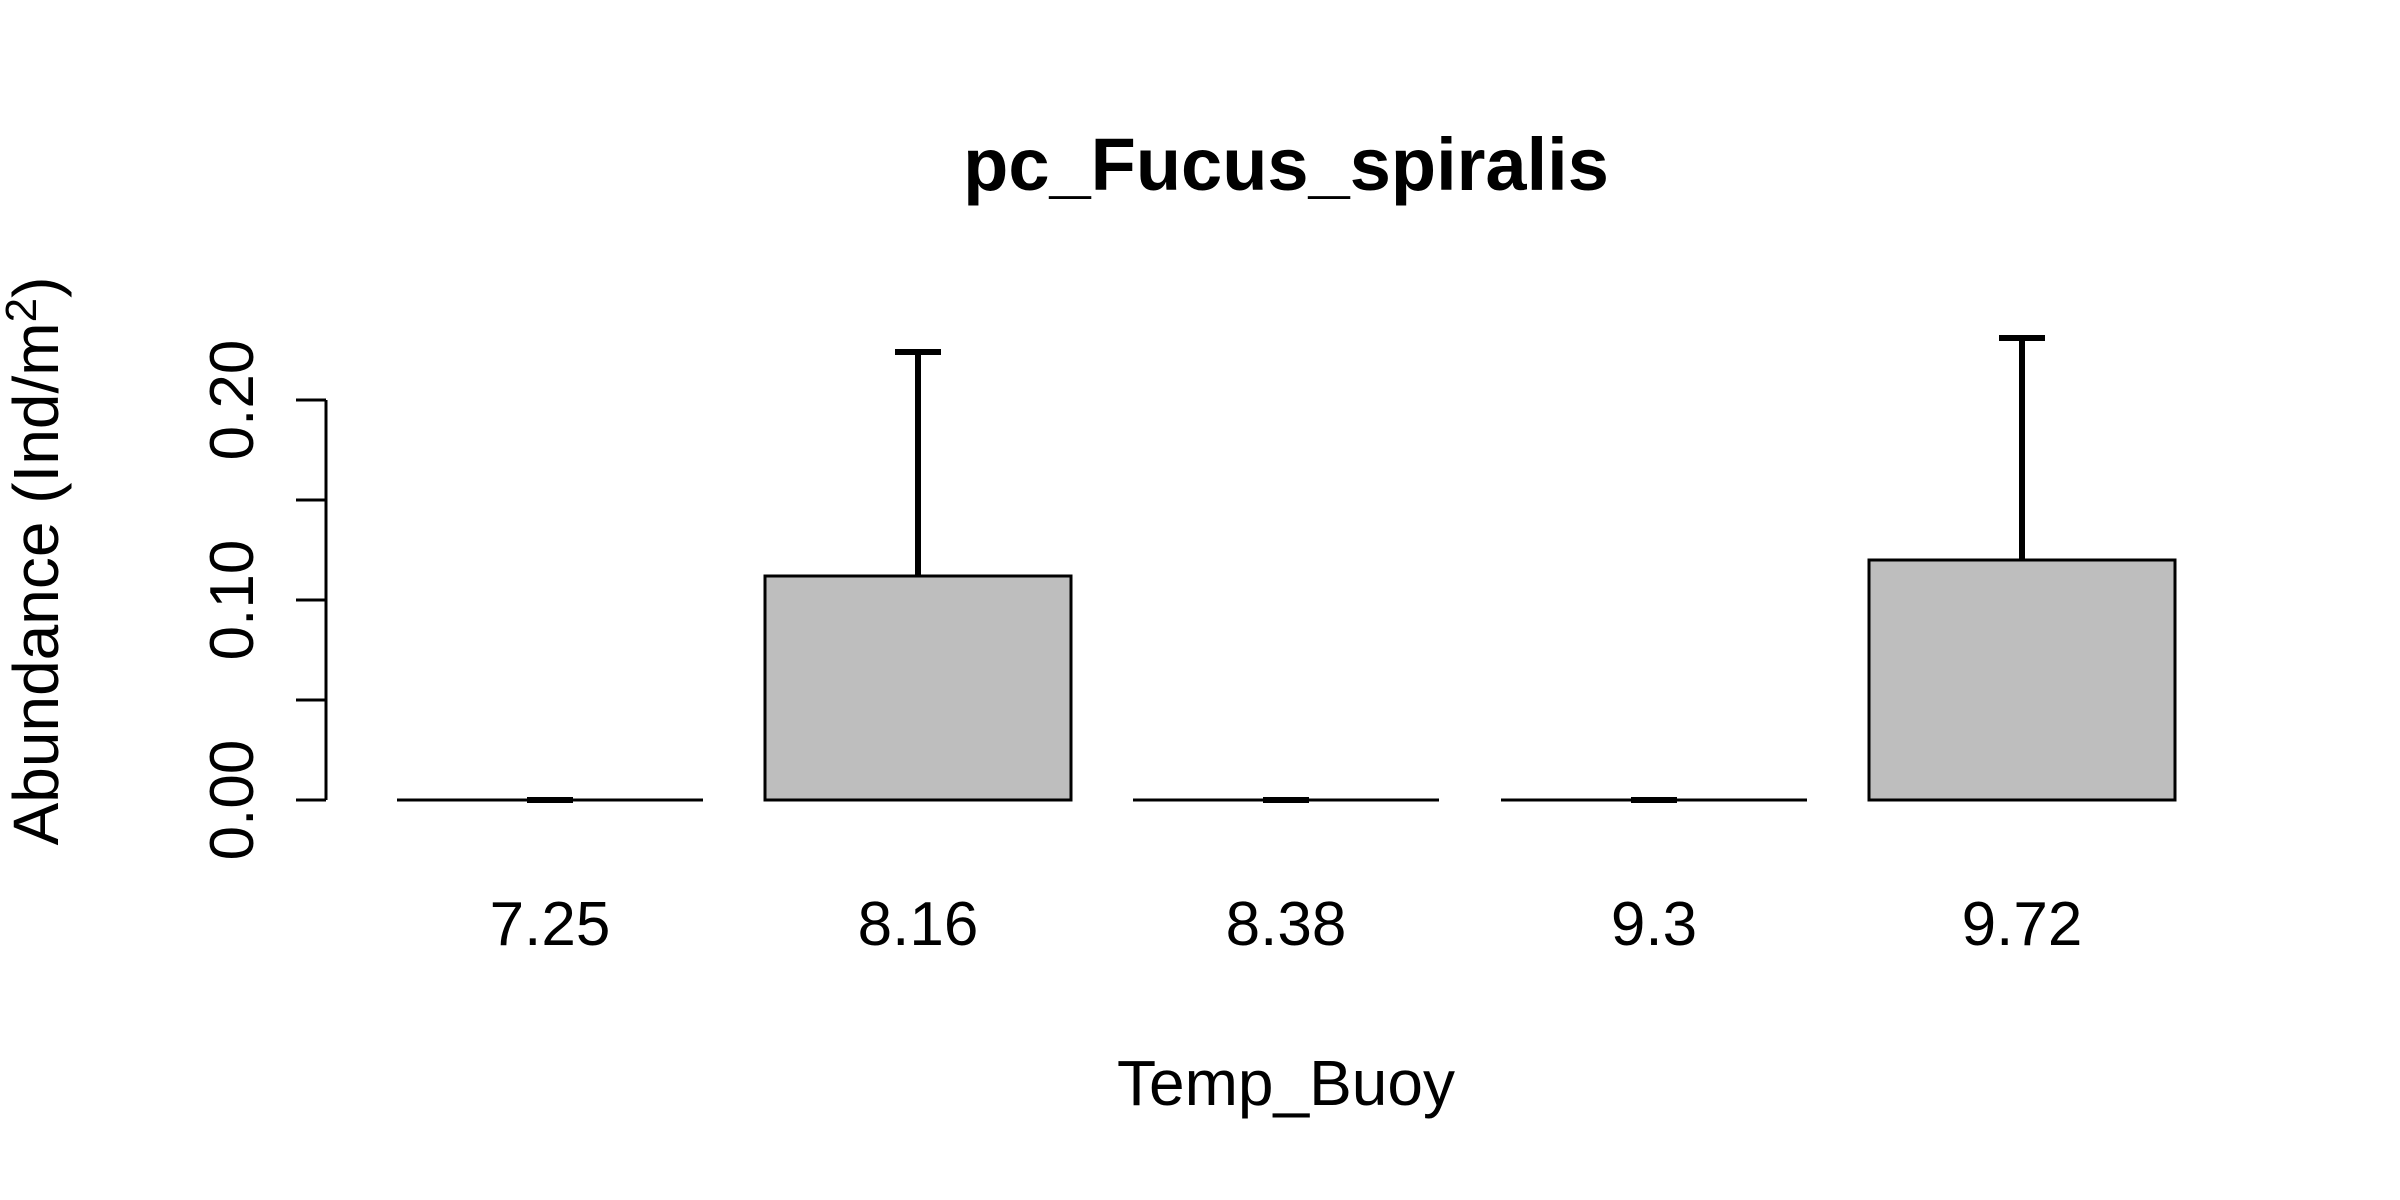  Describe the element at coordinates (550, 924) in the screenshot. I see `x-tick-label: 7.25` at that location.